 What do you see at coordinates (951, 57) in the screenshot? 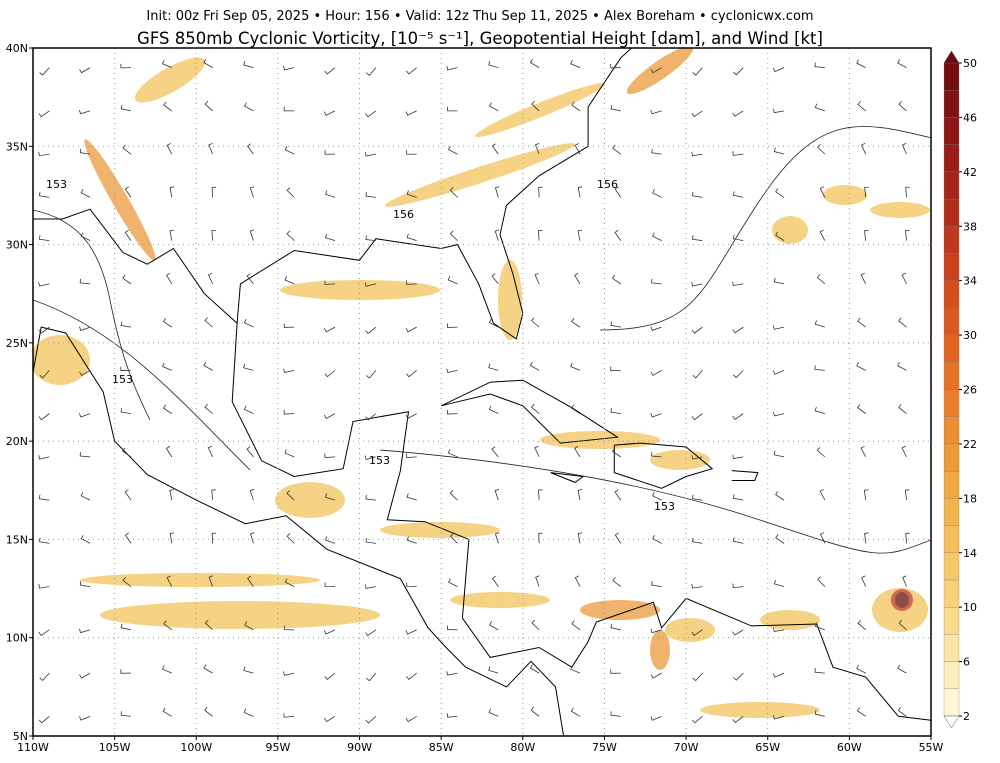
I see `colorbar-arrow` at bounding box center [951, 57].